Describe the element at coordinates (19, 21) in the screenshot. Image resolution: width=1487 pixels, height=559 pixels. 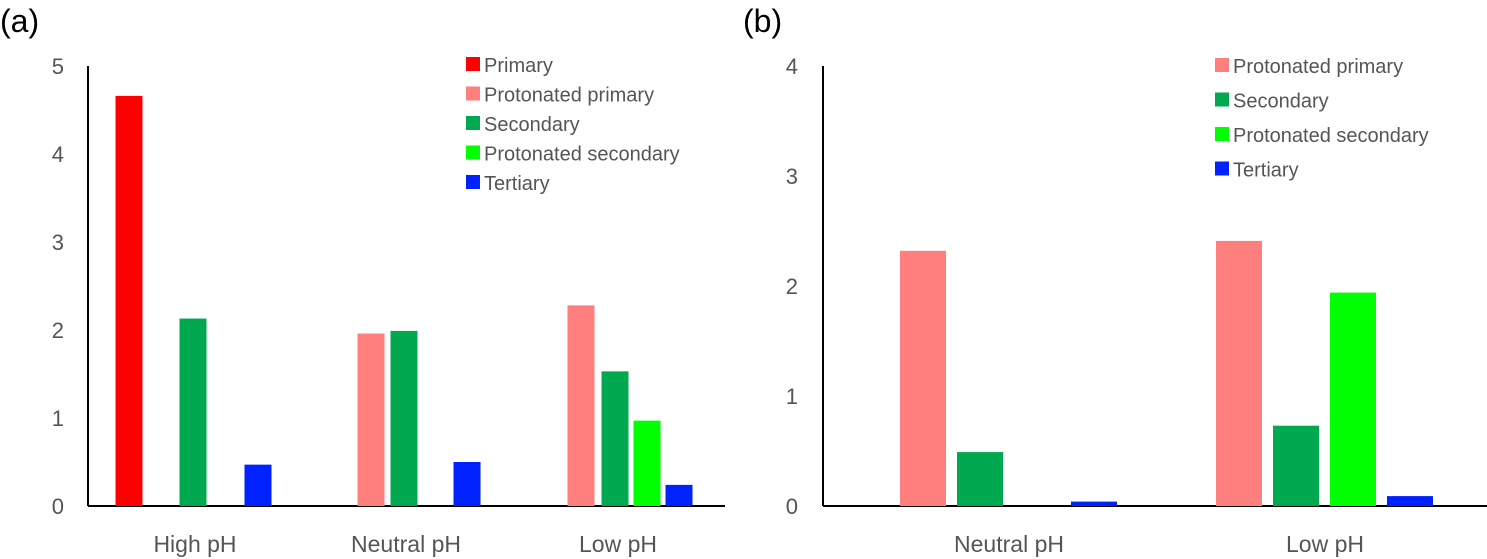
I see `panel-label: (a)` at that location.